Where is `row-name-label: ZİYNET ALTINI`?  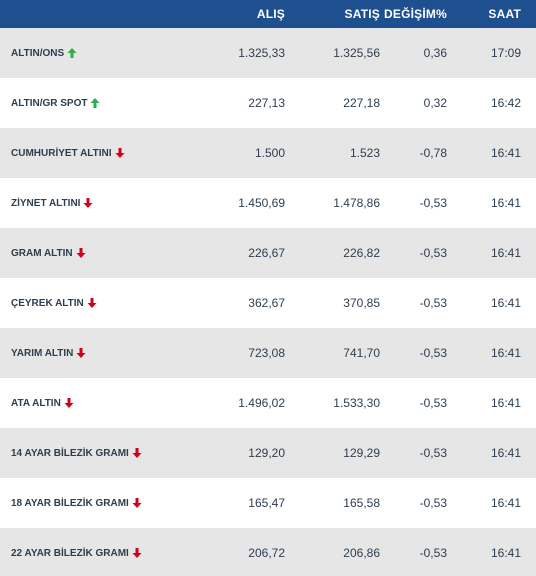
row-name-label: ZİYNET ALTINI is located at coordinates (46, 203).